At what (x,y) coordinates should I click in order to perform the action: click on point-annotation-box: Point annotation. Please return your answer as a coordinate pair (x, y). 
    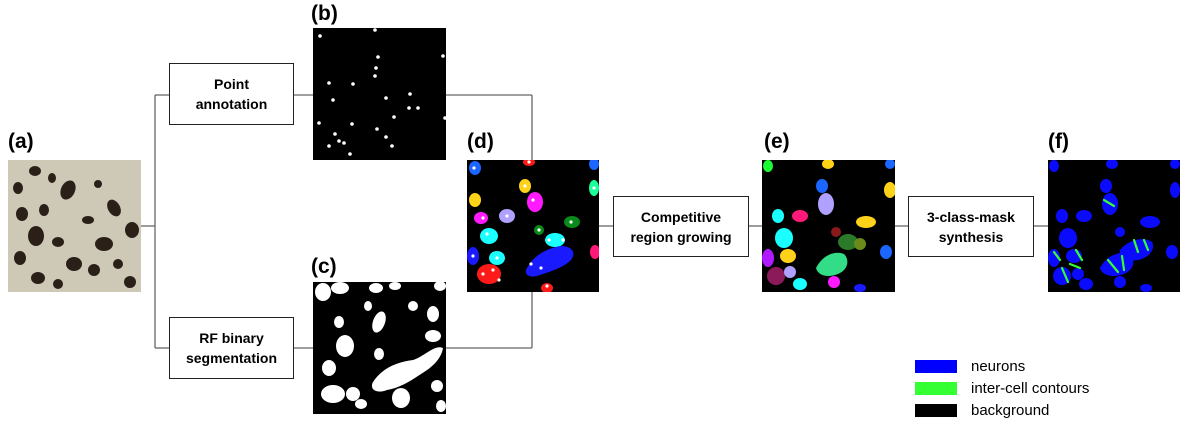
    Looking at the image, I should click on (231, 94).